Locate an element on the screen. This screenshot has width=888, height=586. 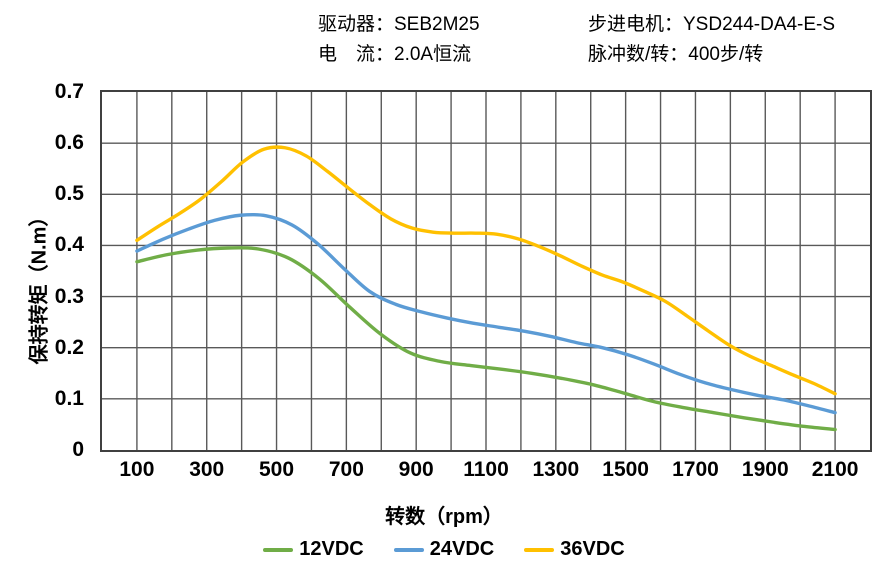
x-axis-tick-label: 700 is located at coordinates (346, 469).